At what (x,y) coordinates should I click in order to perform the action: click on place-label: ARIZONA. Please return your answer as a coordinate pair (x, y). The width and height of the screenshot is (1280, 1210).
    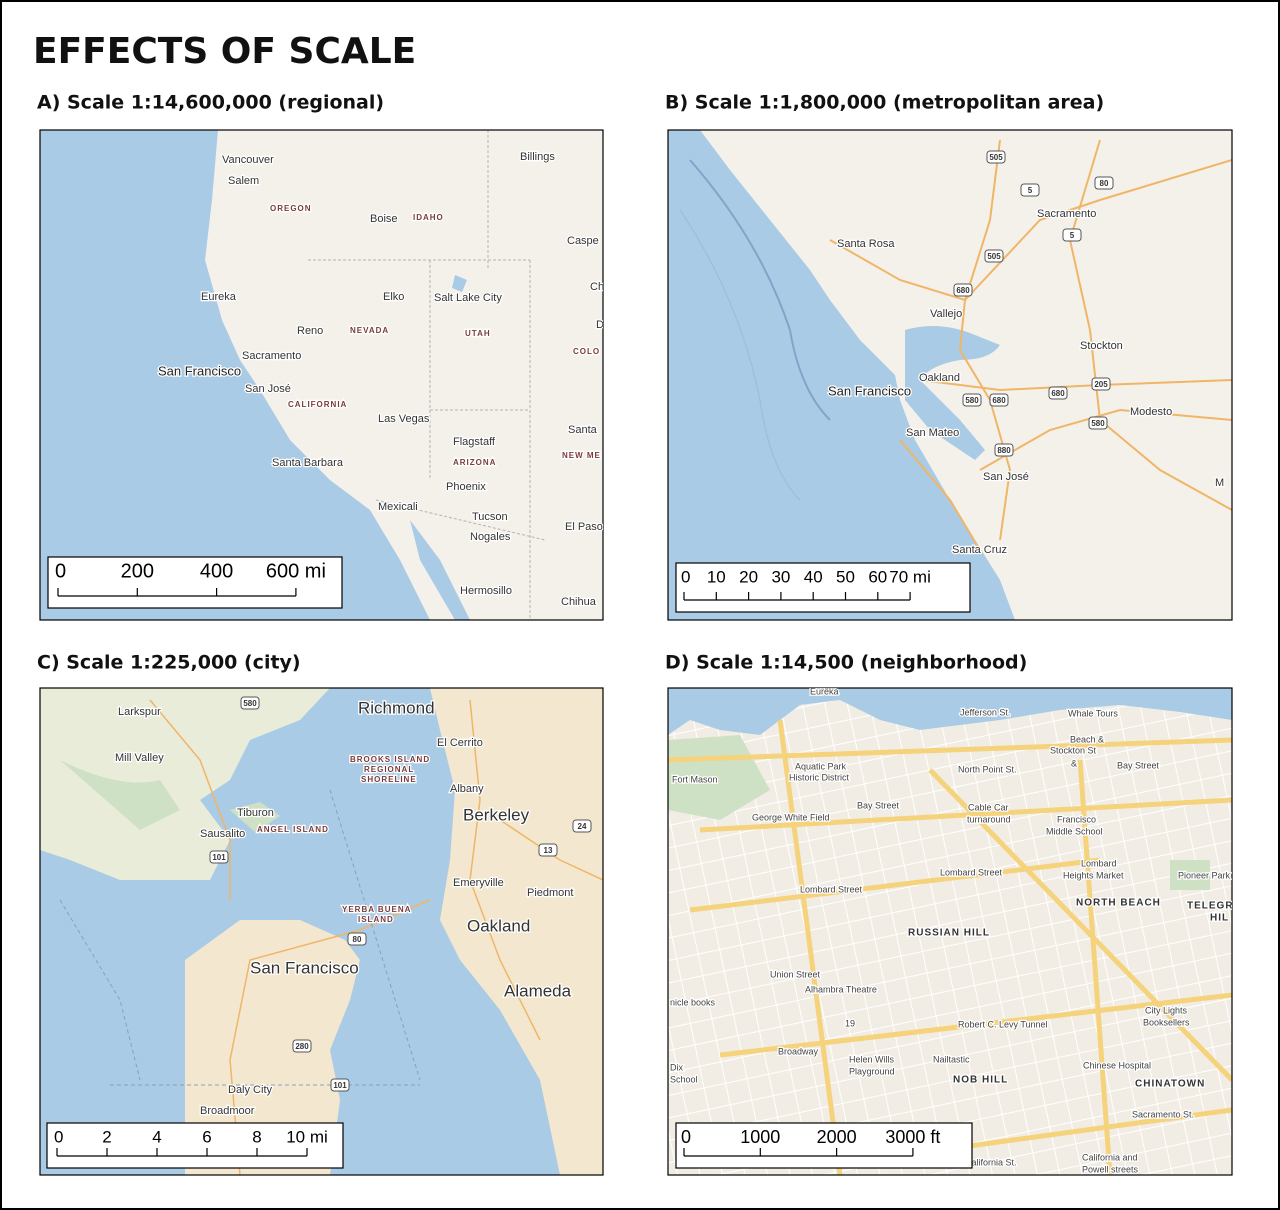
    Looking at the image, I should click on (474, 462).